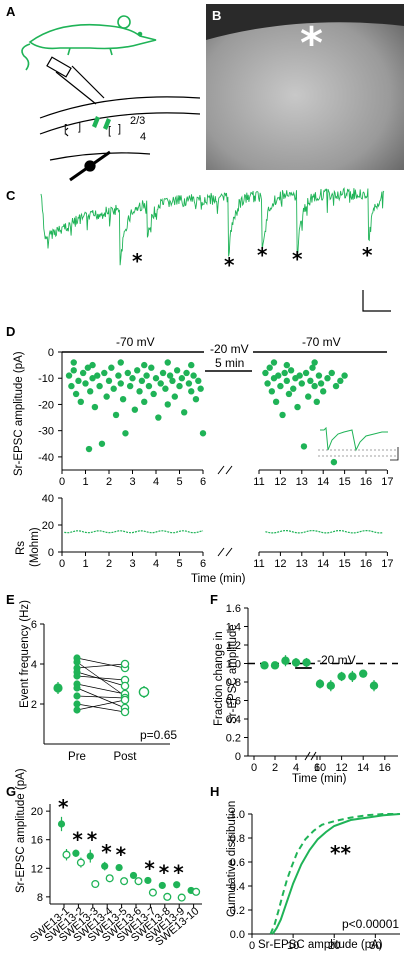 The height and width of the screenshot is (954, 409). I want to click on e-y-tick-label: 4, so click(34, 665).